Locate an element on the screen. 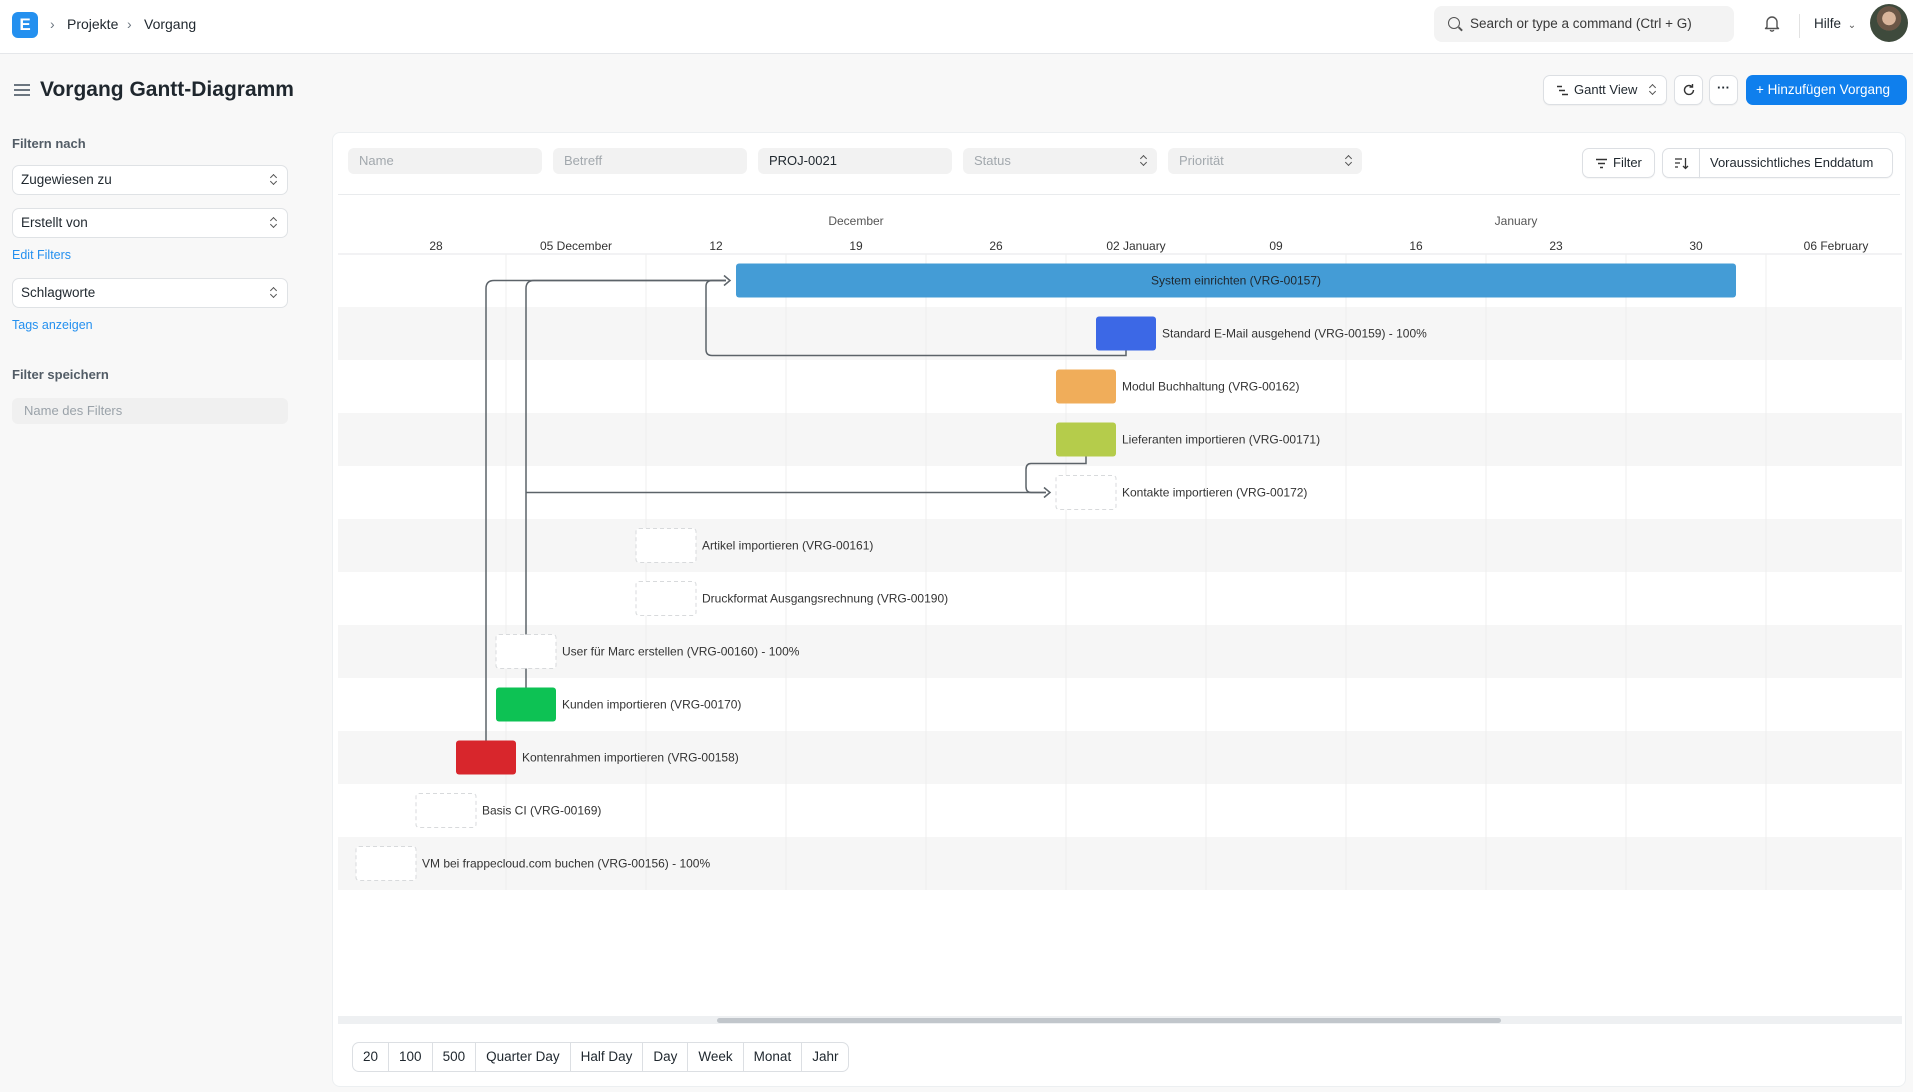  view-mode-quarter-day: Quarter Day is located at coordinates (523, 1057).